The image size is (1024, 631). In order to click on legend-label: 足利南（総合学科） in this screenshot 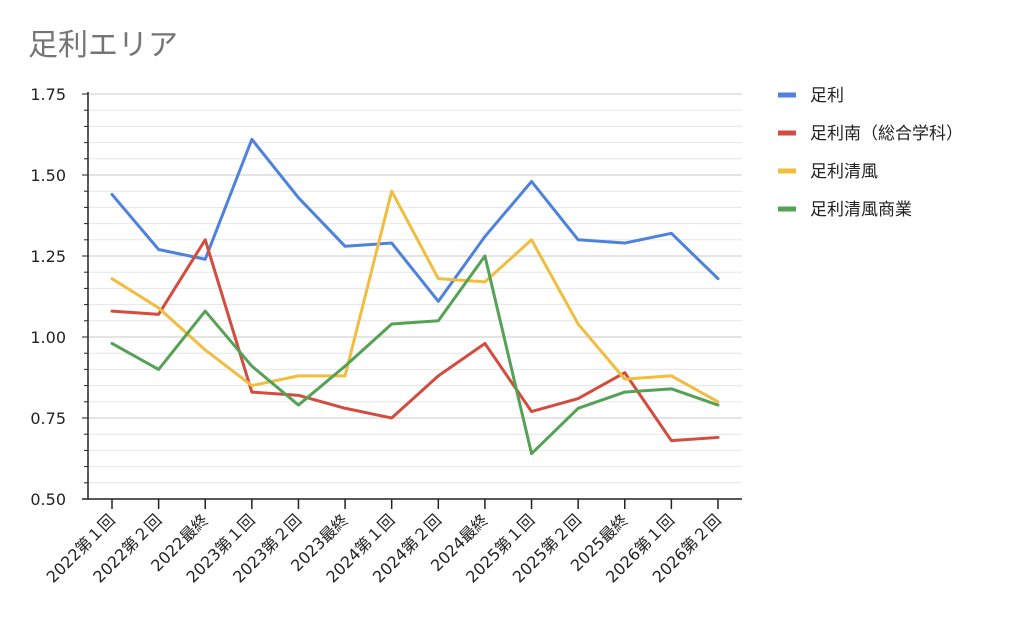, I will do `click(886, 134)`.